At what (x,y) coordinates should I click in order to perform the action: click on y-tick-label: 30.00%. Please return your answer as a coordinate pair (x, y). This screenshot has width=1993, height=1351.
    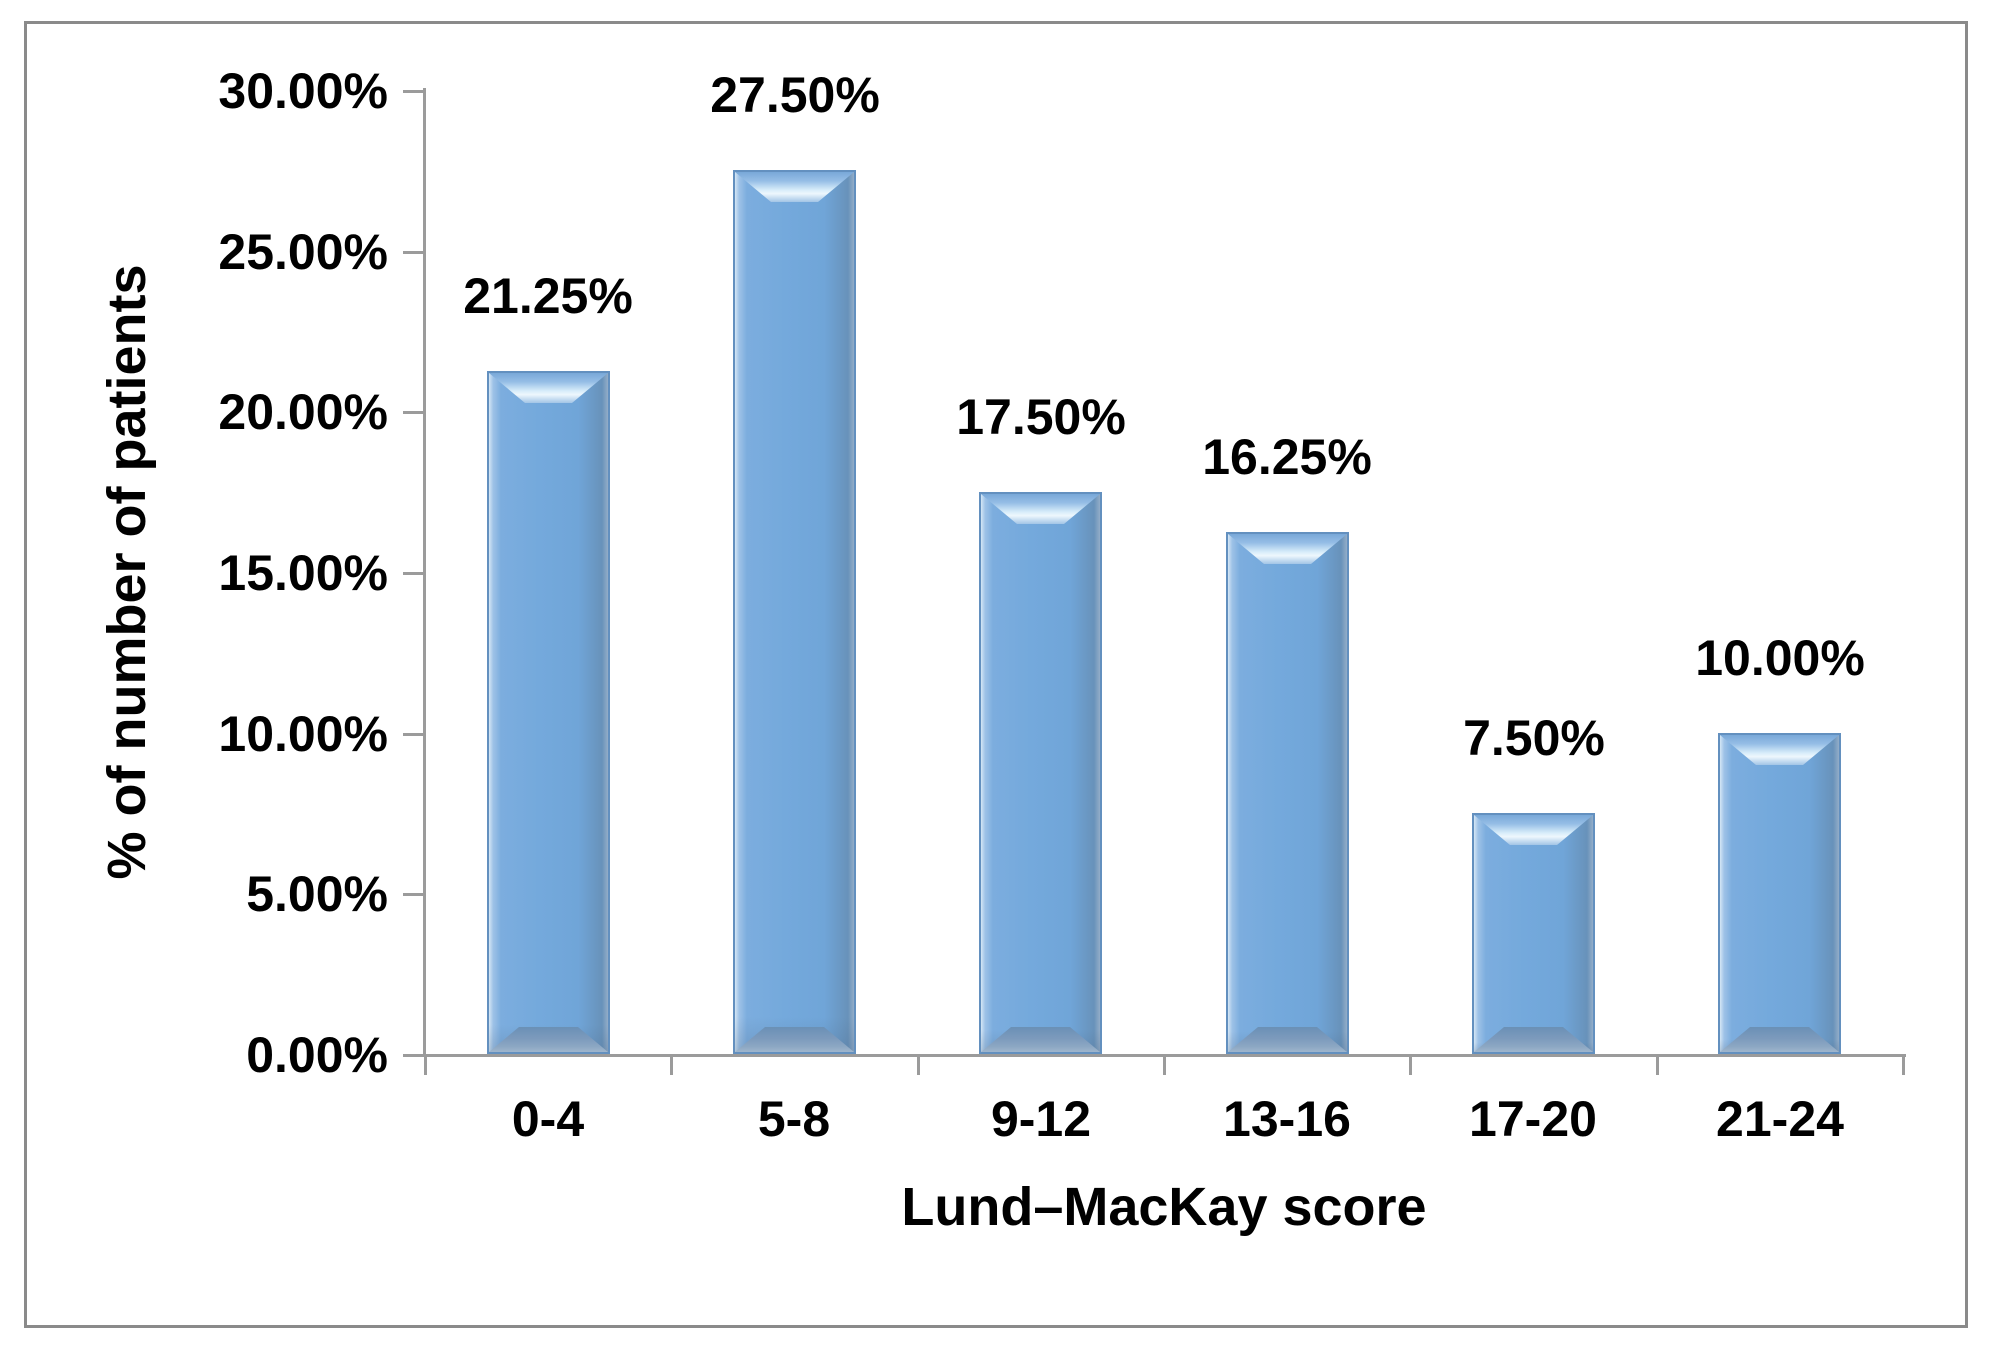
    Looking at the image, I should click on (303, 91).